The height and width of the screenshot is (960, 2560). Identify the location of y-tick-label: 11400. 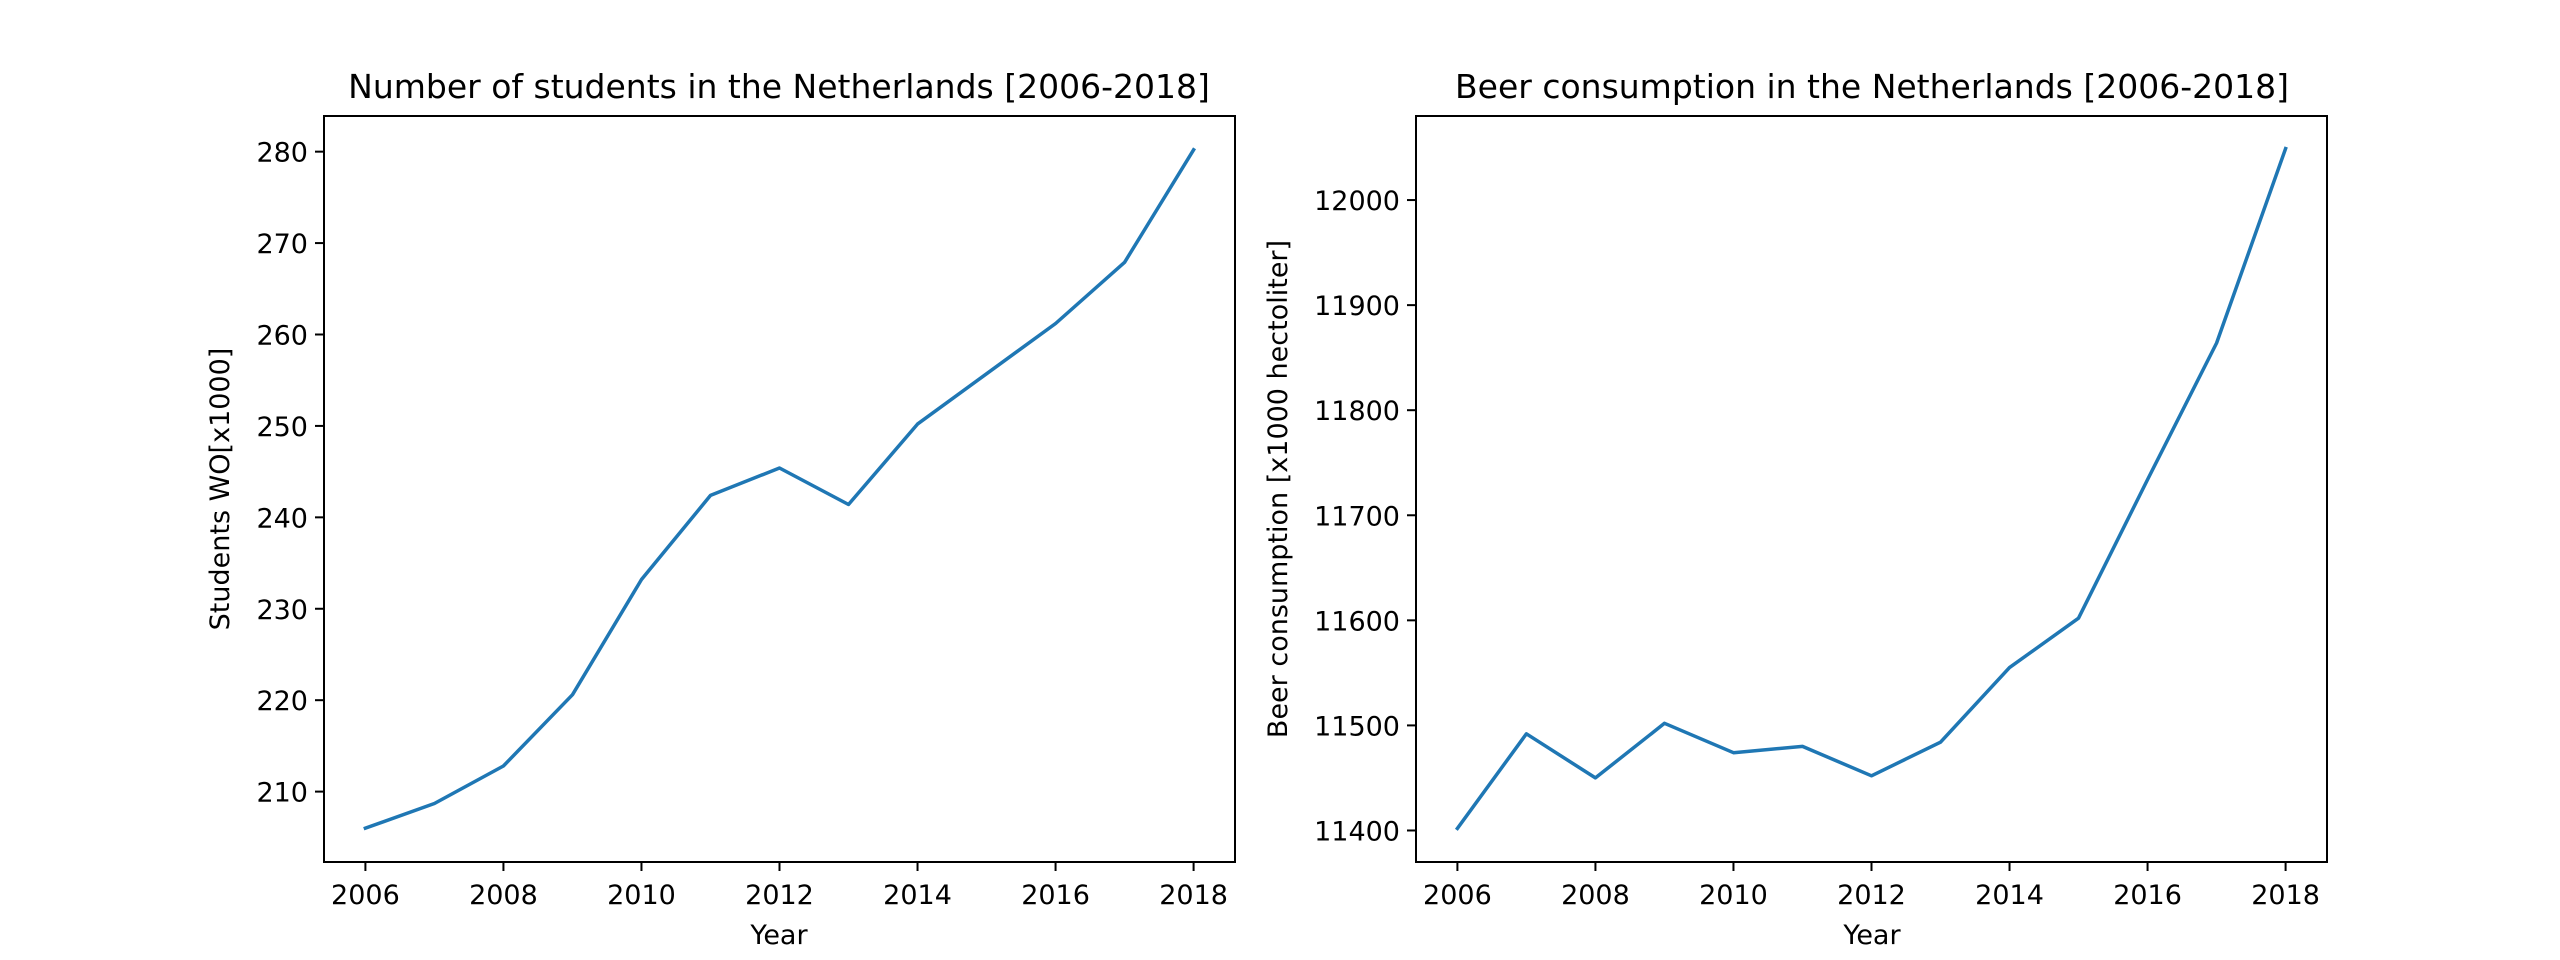
(1357, 831).